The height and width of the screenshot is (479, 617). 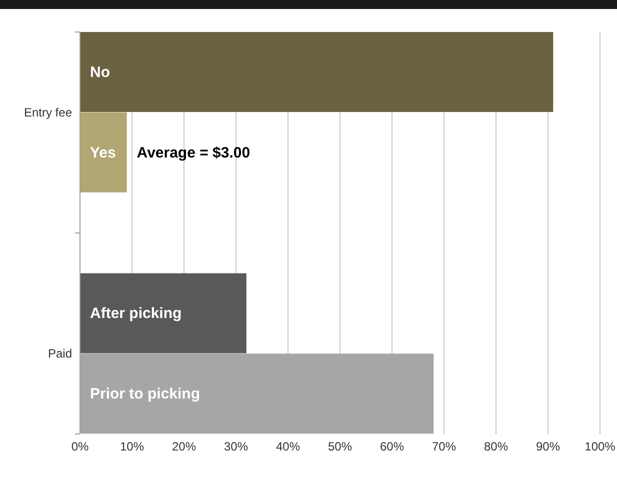 I want to click on x-tick-label: 100%, so click(x=600, y=447).